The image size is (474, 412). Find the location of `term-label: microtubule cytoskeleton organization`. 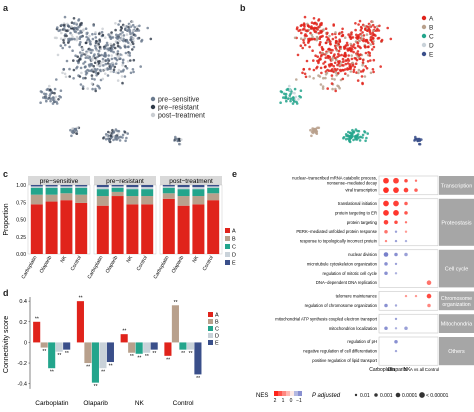

term-label: microtubule cytoskeleton organization is located at coordinates (342, 263).